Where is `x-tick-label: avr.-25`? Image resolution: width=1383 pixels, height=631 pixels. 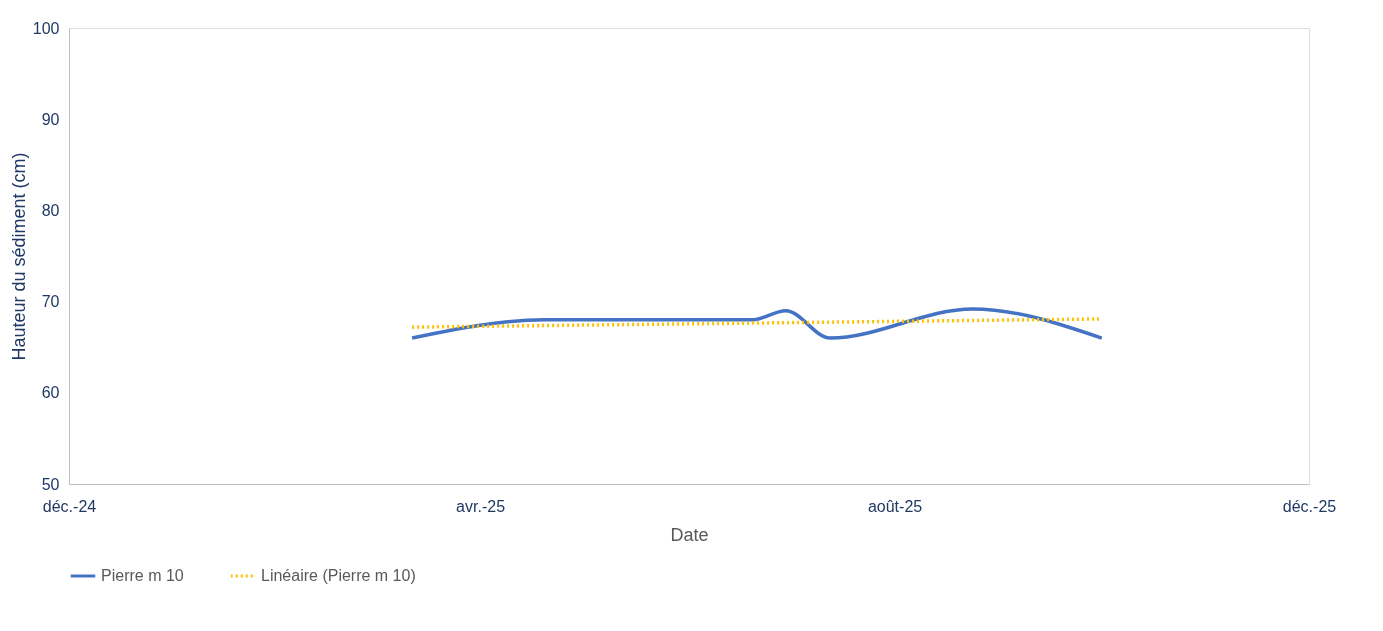
x-tick-label: avr.-25 is located at coordinates (481, 506).